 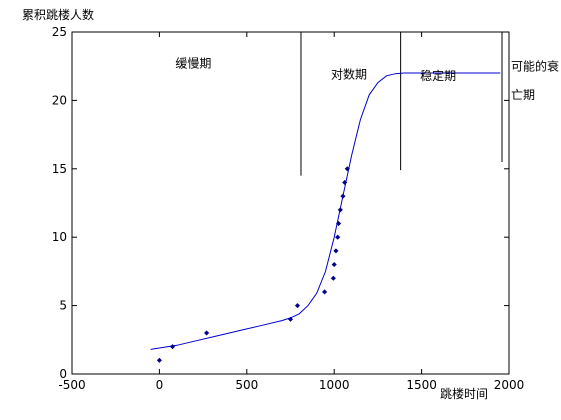 What do you see at coordinates (59, 32) in the screenshot?
I see `y-tick-label: 25` at bounding box center [59, 32].